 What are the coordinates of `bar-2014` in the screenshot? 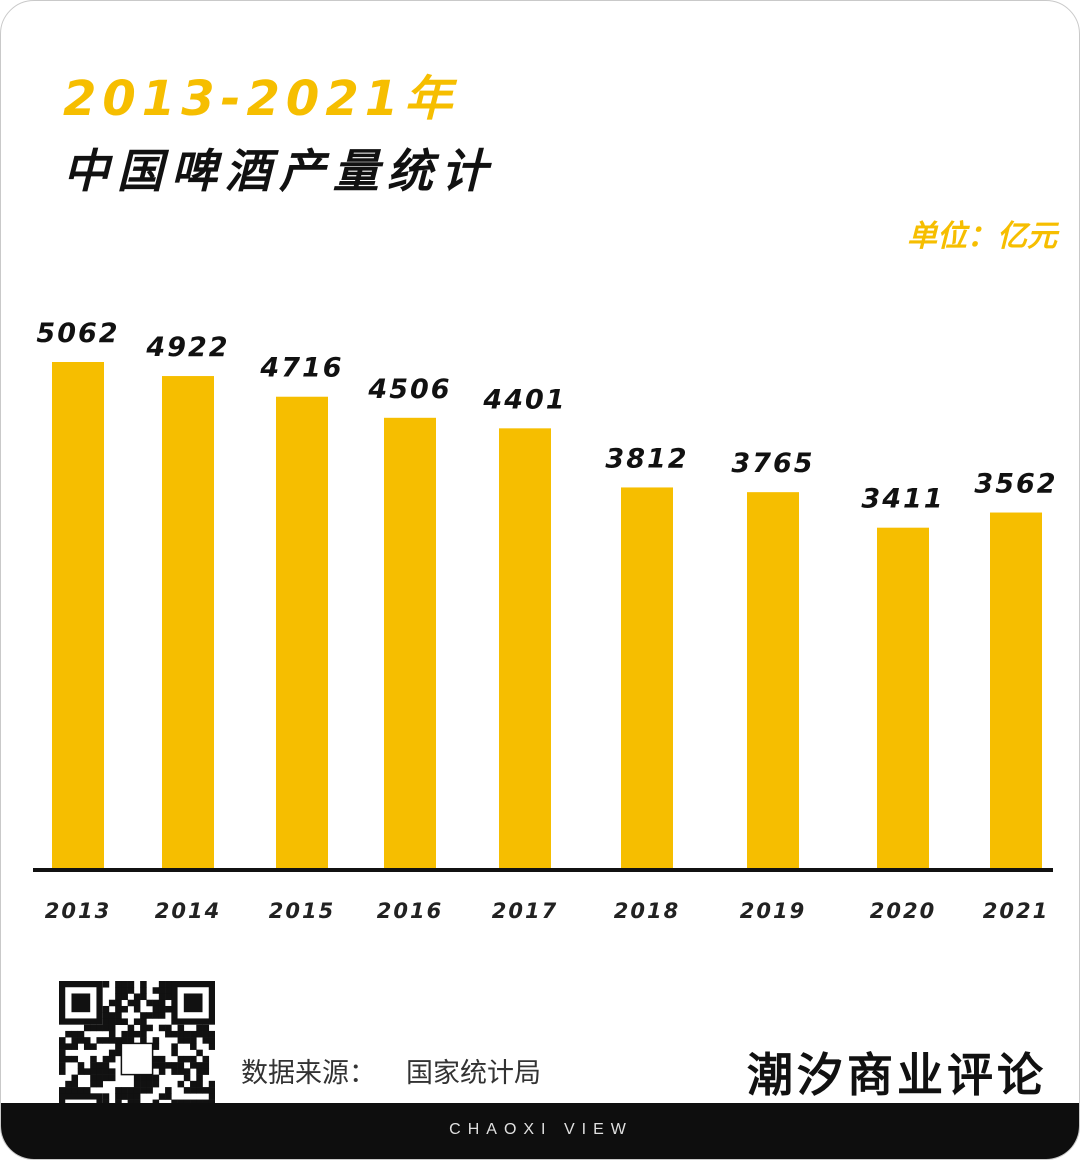 It's located at (188, 623).